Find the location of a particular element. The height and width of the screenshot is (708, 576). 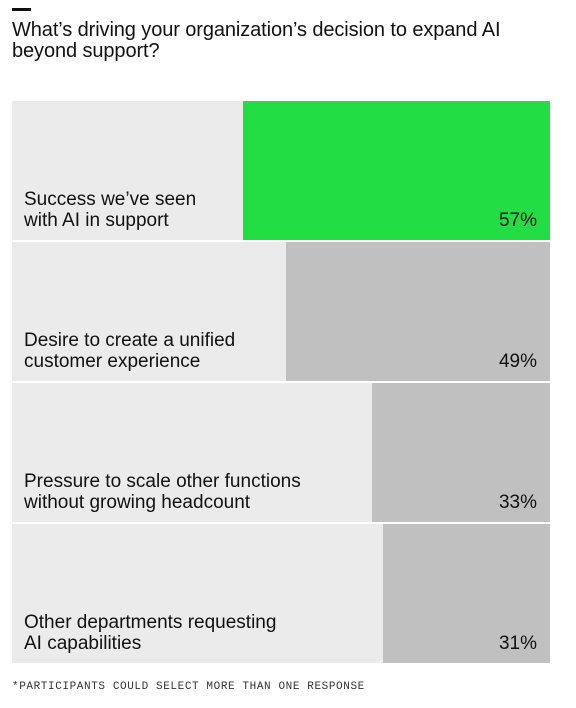

value-label: 31% is located at coordinates (517, 643).